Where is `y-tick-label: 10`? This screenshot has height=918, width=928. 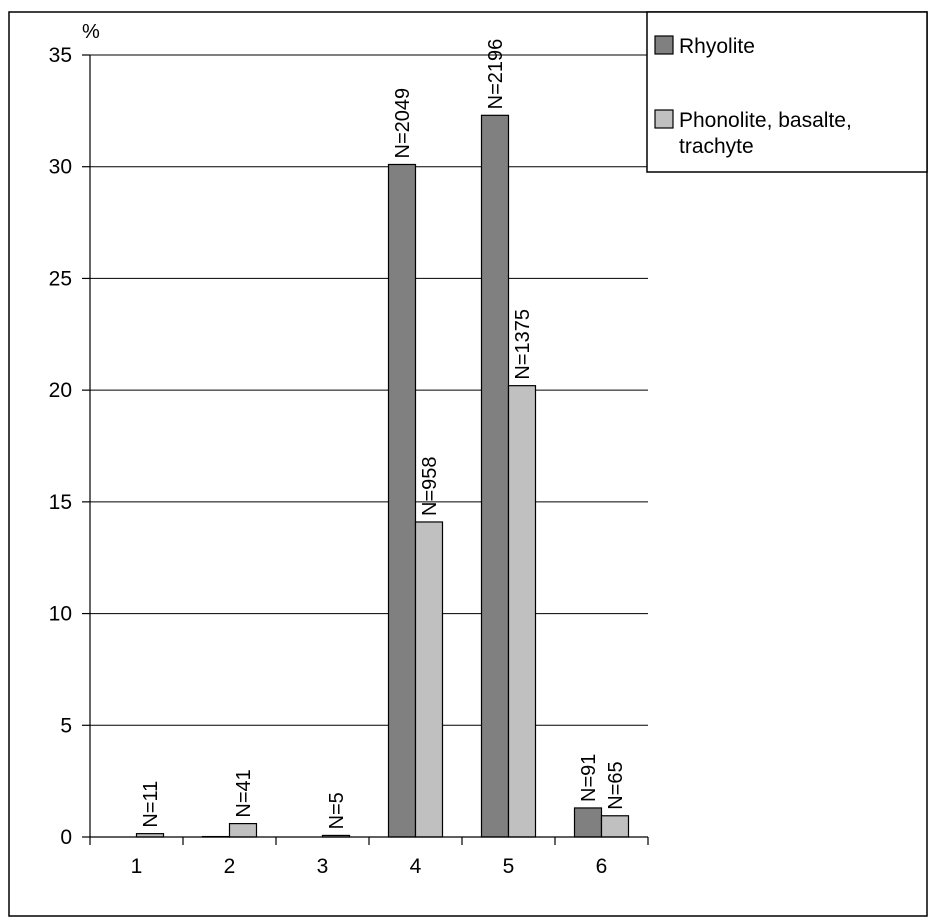 y-tick-label: 10 is located at coordinates (60, 614).